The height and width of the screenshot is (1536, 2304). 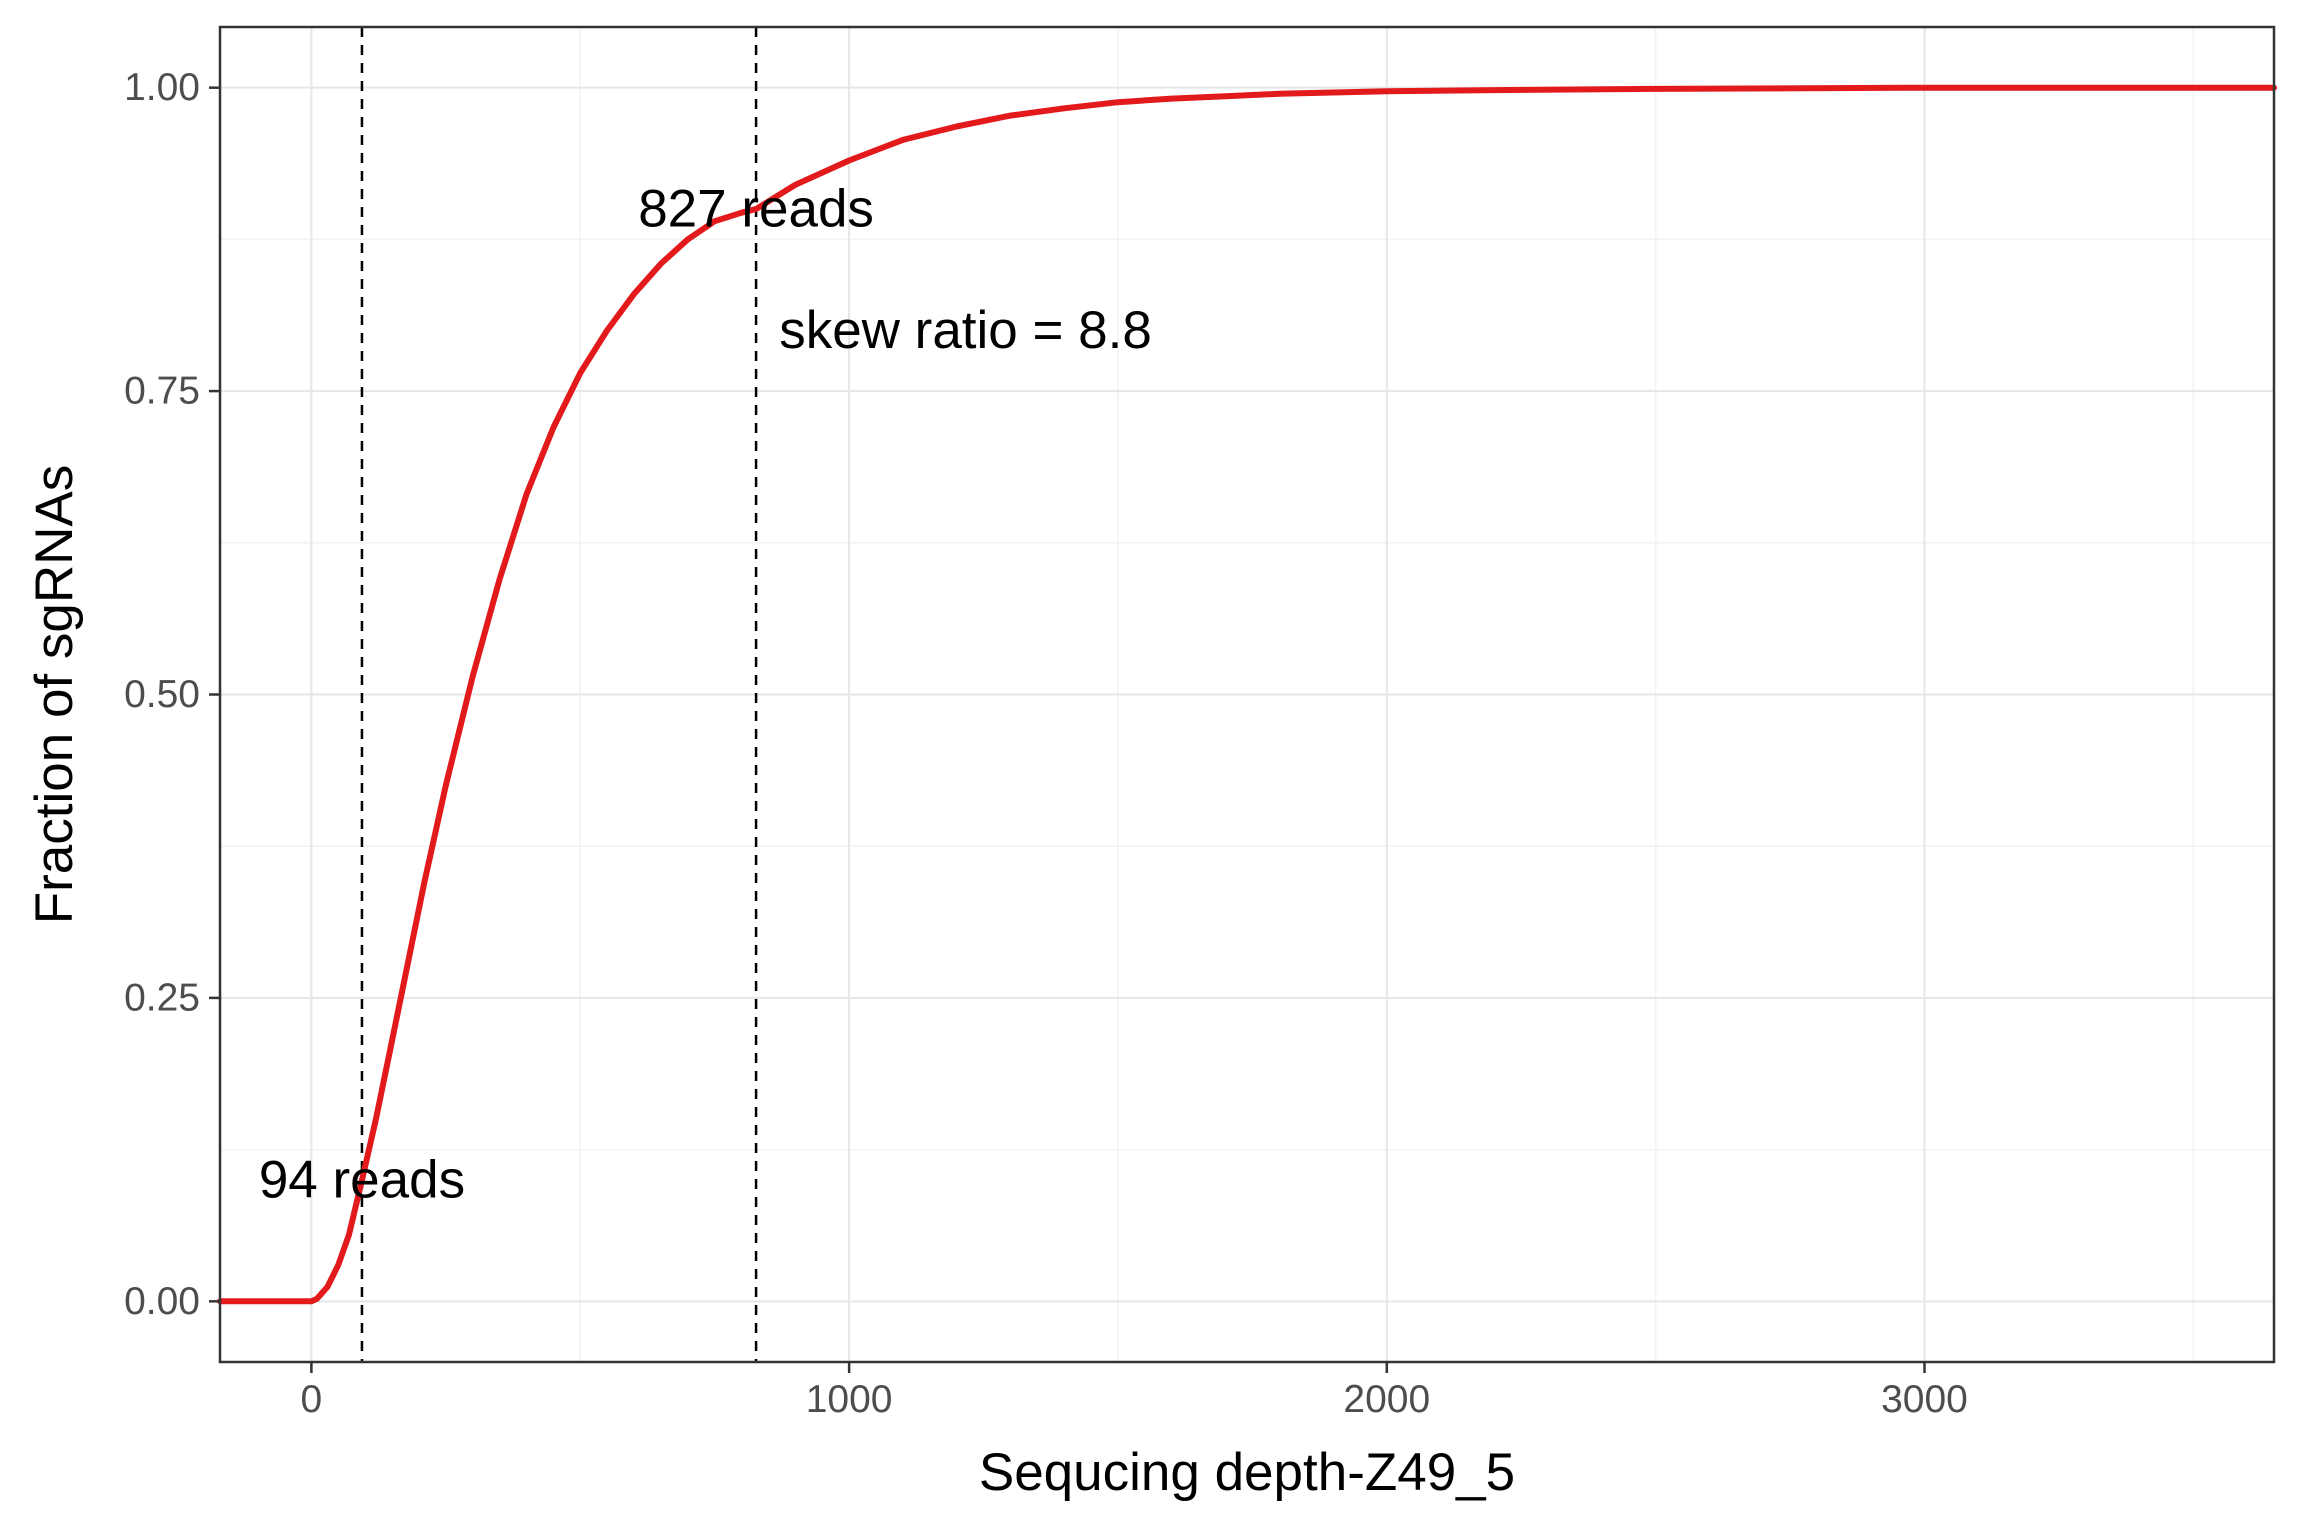 I want to click on y-tick-label: 0.50, so click(x=162, y=694).